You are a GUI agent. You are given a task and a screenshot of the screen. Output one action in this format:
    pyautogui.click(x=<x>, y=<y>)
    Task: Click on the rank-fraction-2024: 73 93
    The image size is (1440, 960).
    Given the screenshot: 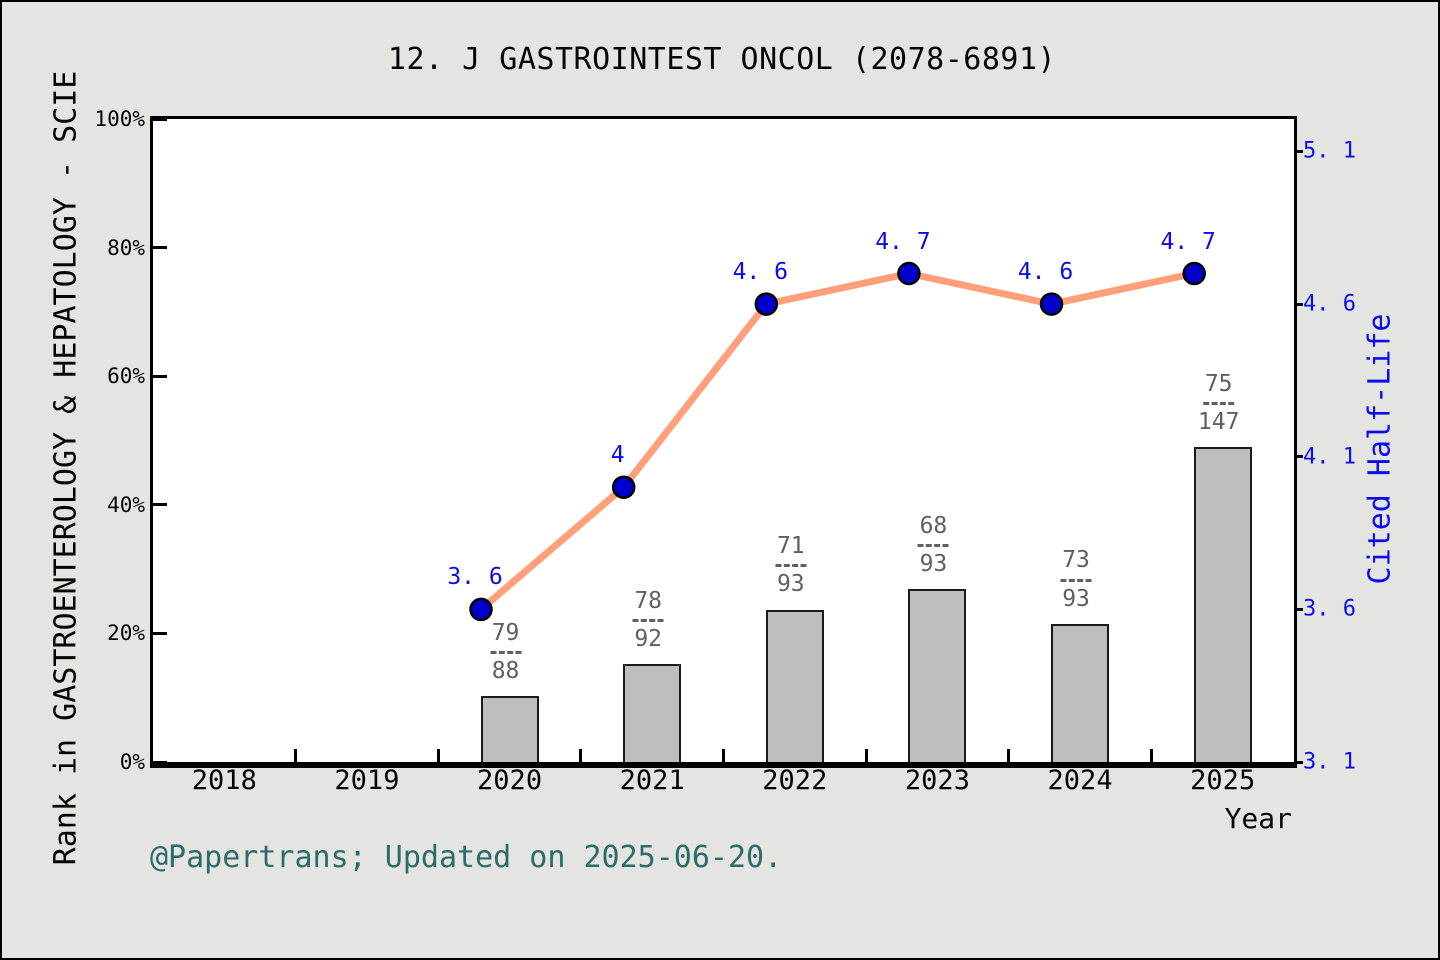 What is the action you would take?
    pyautogui.click(x=1076, y=579)
    